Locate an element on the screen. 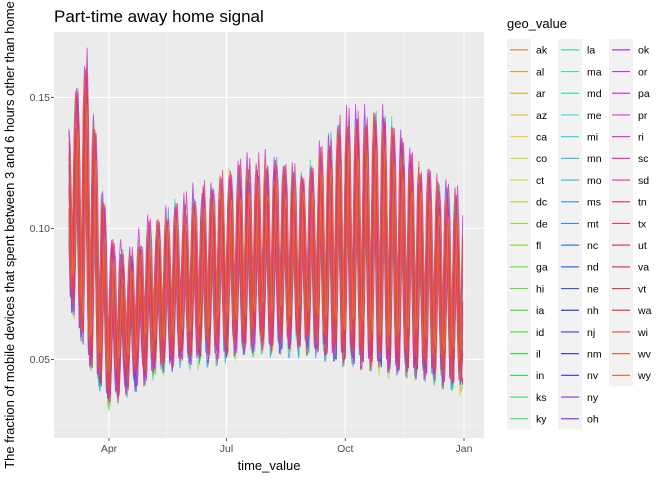 The image size is (672, 480). legend-item-nv: nv is located at coordinates (578, 375).